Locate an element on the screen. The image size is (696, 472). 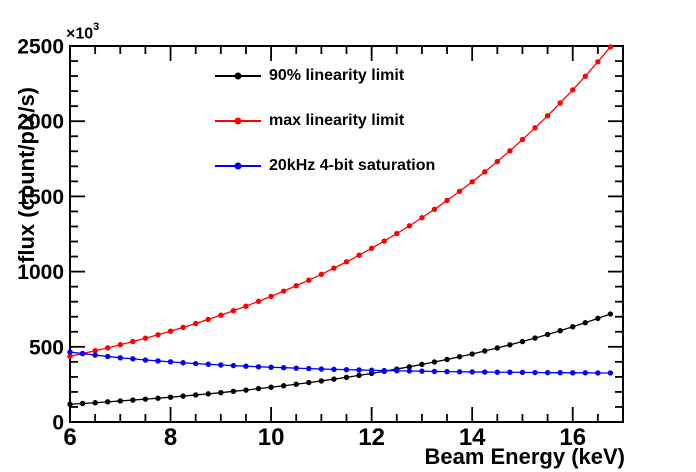
legend-item-90pct-linearity: 90% linearity limit is located at coordinates (325, 76).